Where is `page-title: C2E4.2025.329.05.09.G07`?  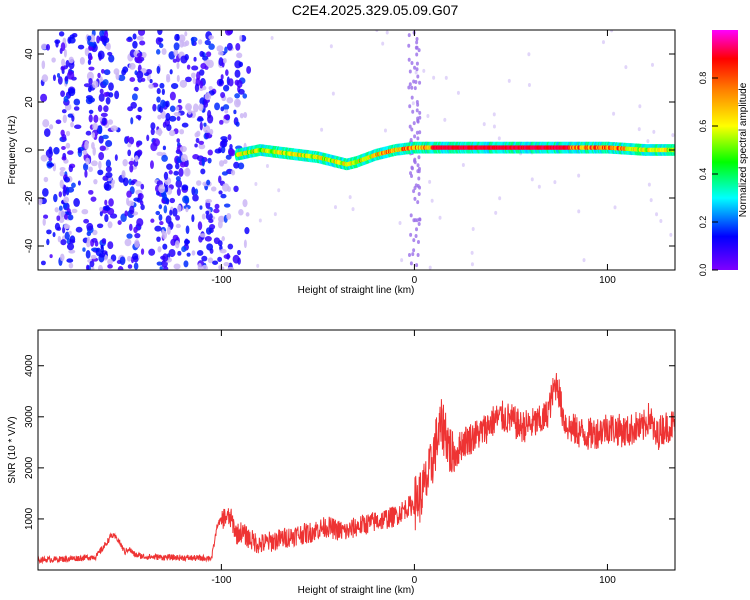 page-title: C2E4.2025.329.05.09.G07 is located at coordinates (375, 10).